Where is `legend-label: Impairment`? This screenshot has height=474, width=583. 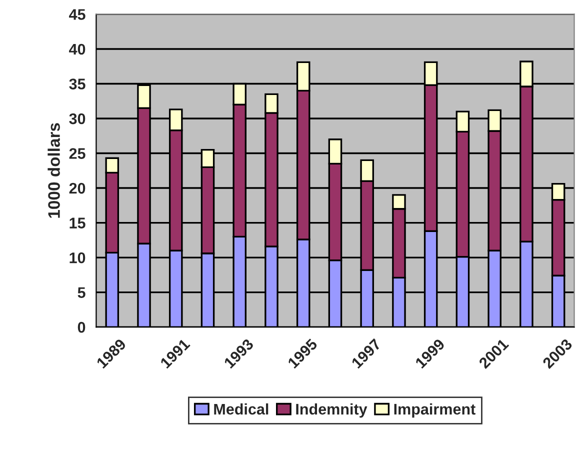
legend-label: Impairment is located at coordinates (435, 410).